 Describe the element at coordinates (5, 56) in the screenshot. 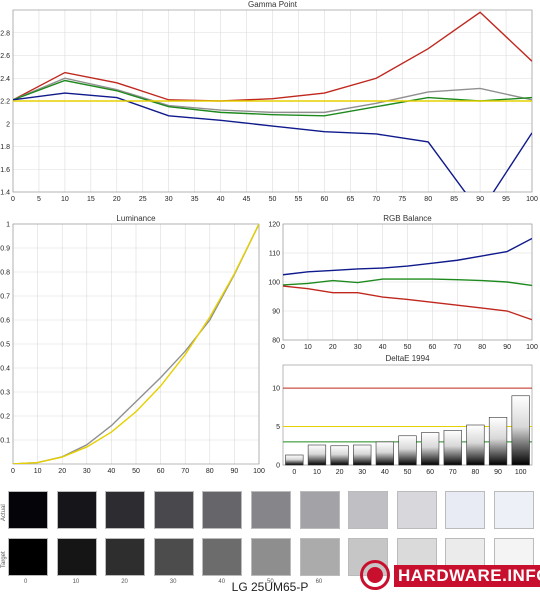

I see `y-tick-label: 2.6` at that location.